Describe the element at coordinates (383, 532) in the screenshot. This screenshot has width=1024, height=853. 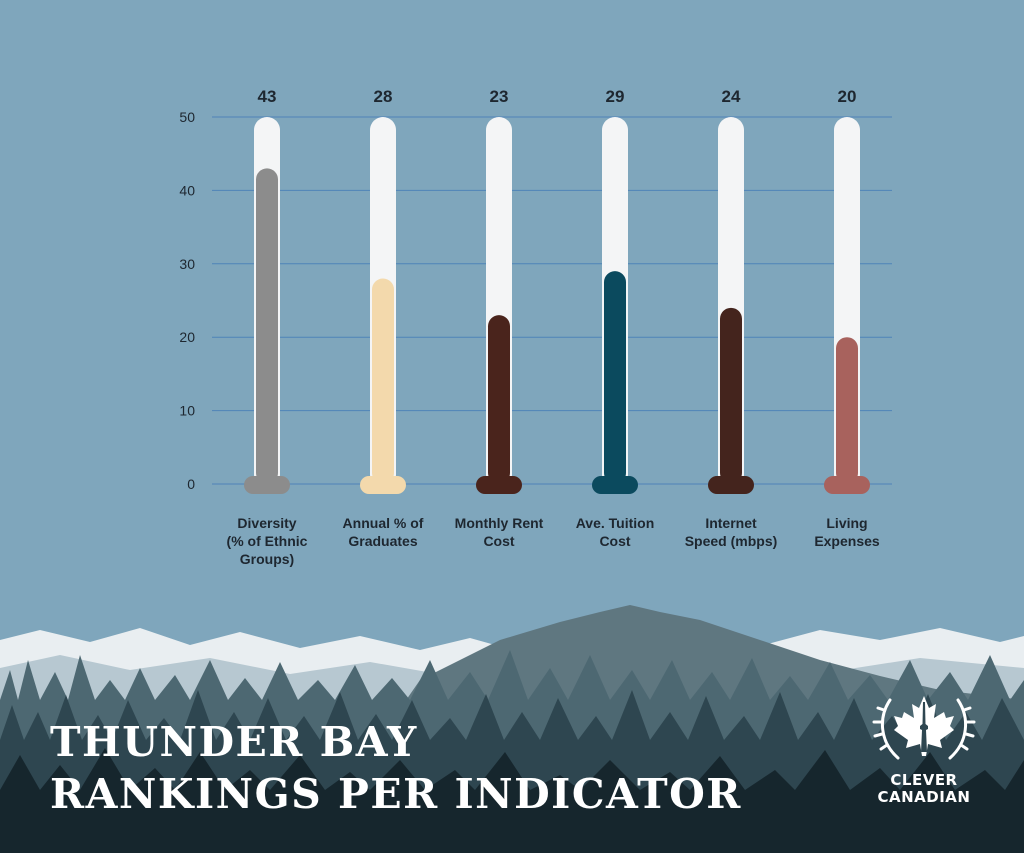
I see `category-label: Annual % of Graduates` at that location.